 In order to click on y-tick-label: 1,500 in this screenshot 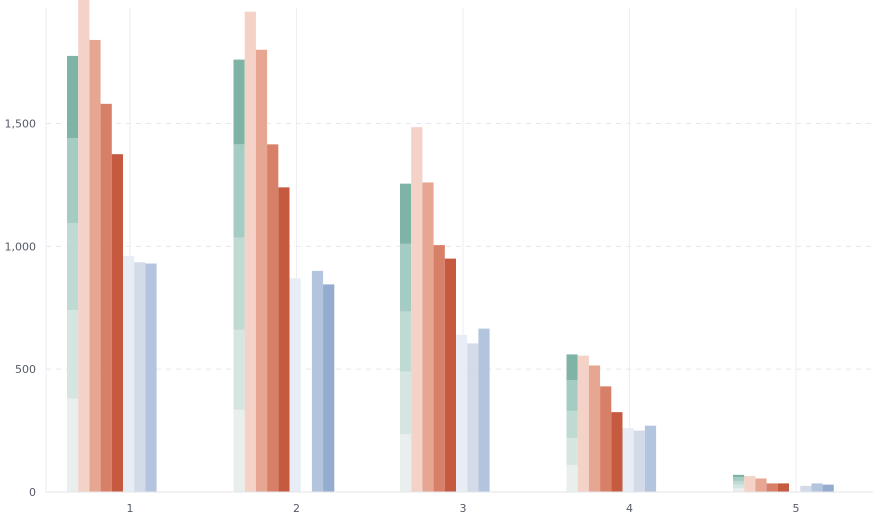, I will do `click(21, 123)`.